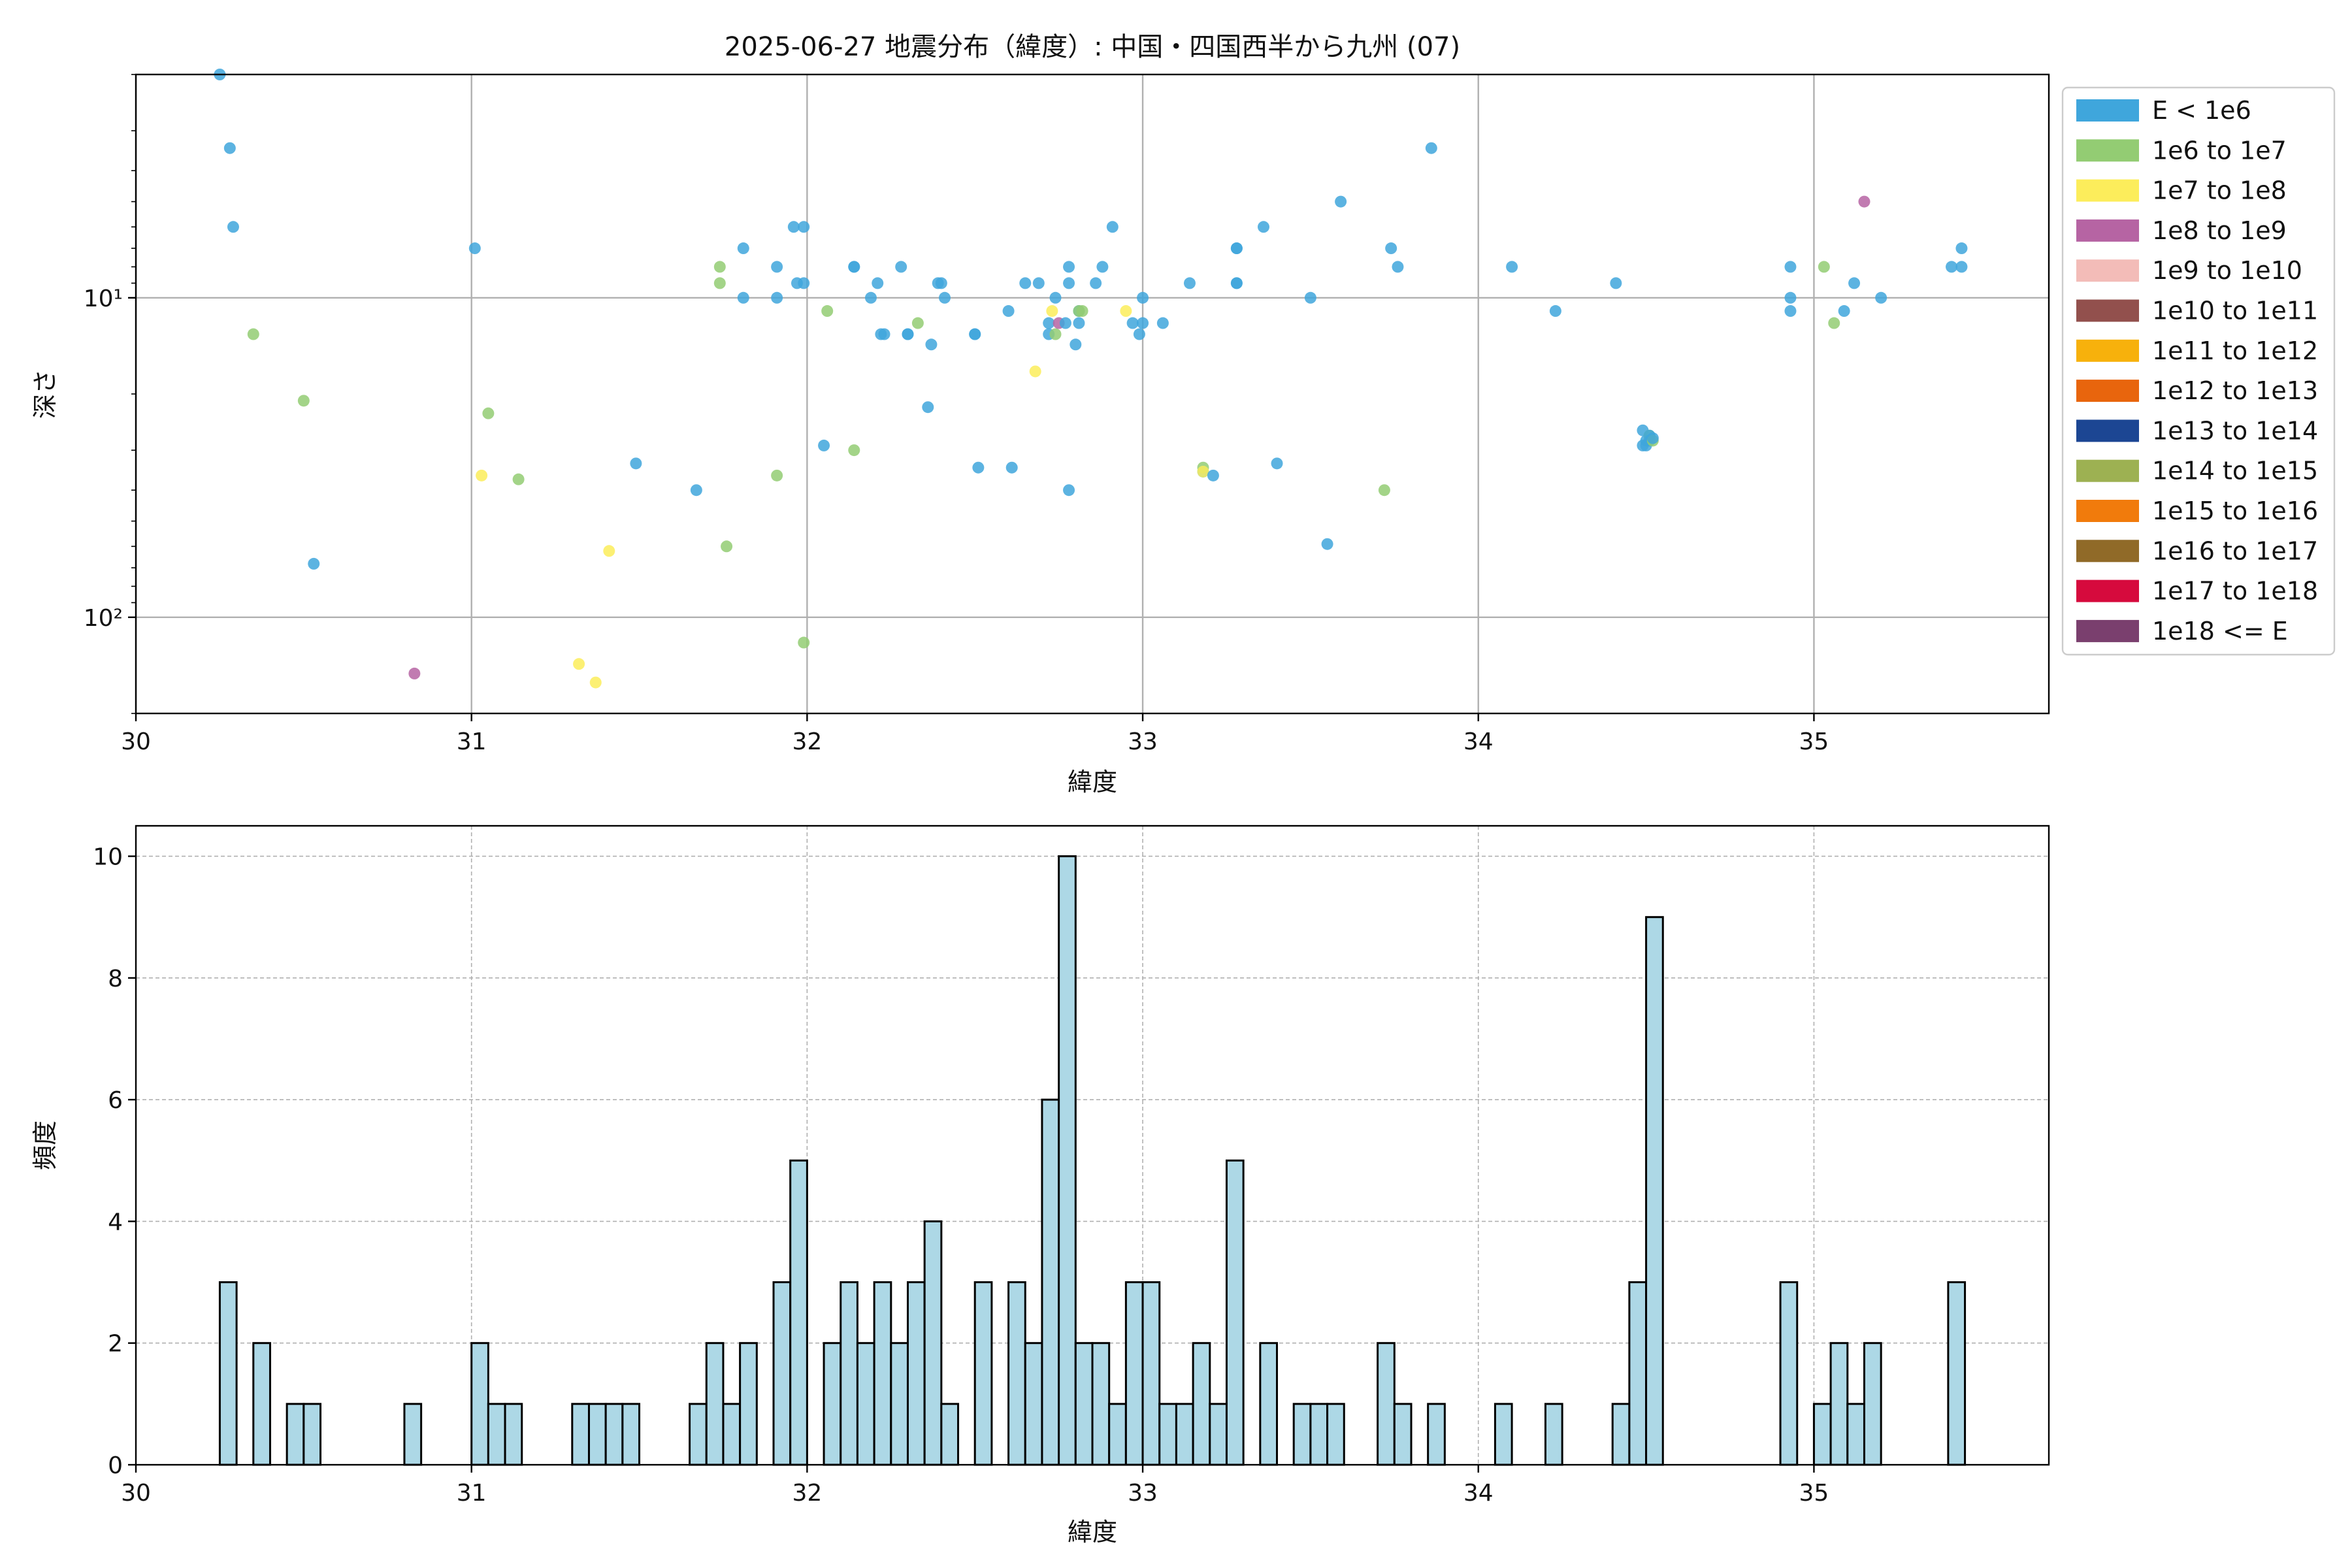 The height and width of the screenshot is (1568, 2352). I want to click on scatter-y-tick-label: 10¹, so click(103, 299).